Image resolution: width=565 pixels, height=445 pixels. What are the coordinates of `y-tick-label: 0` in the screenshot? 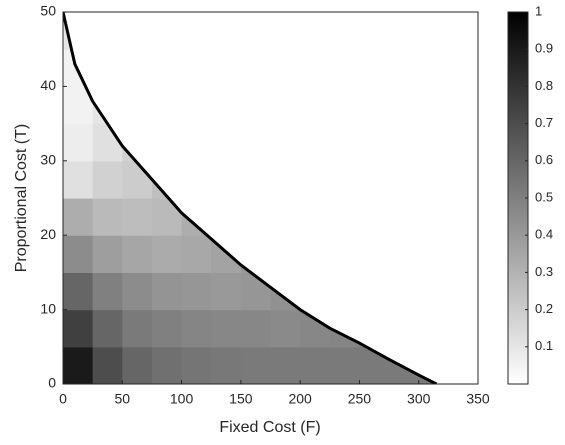 It's located at (52, 383).